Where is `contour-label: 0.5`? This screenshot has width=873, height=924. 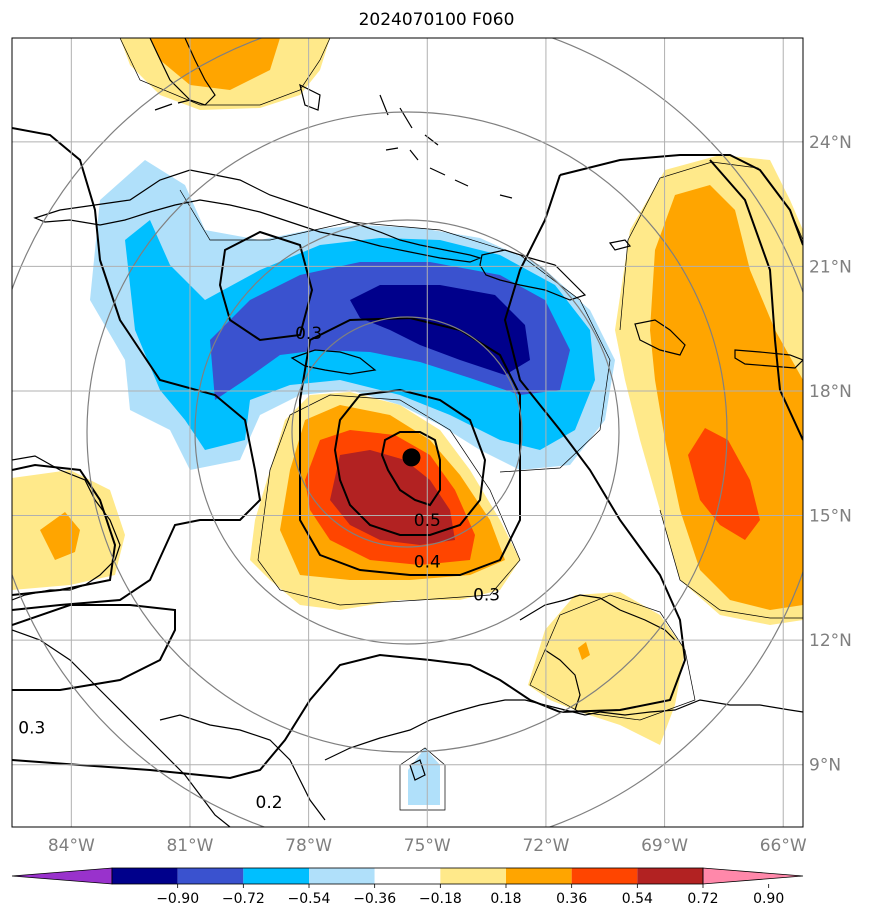
contour-label: 0.5 is located at coordinates (427, 521).